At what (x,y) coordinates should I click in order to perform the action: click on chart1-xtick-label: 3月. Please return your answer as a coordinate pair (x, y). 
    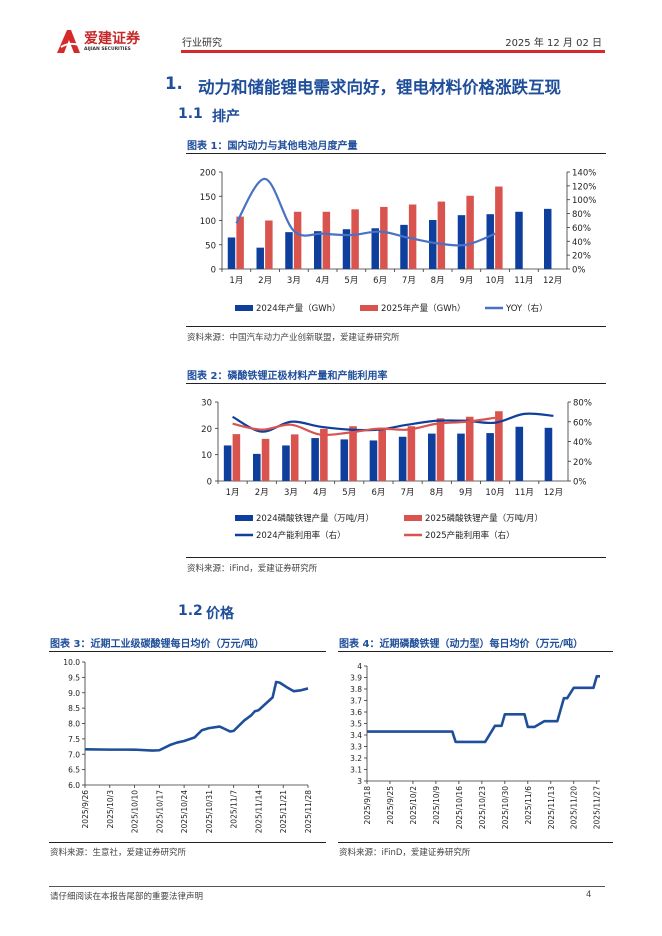
    Looking at the image, I should click on (294, 281).